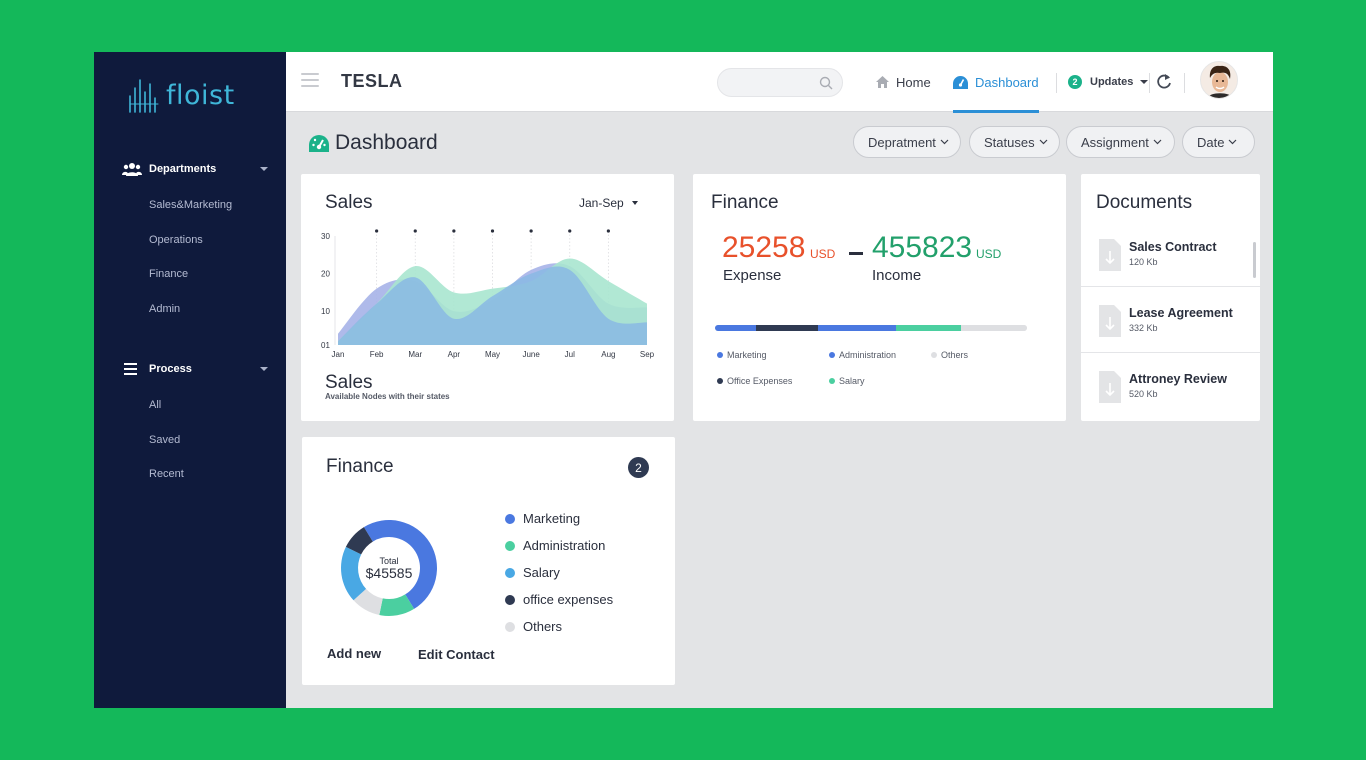  What do you see at coordinates (377, 354) in the screenshot?
I see `x-tick-label: Feb` at bounding box center [377, 354].